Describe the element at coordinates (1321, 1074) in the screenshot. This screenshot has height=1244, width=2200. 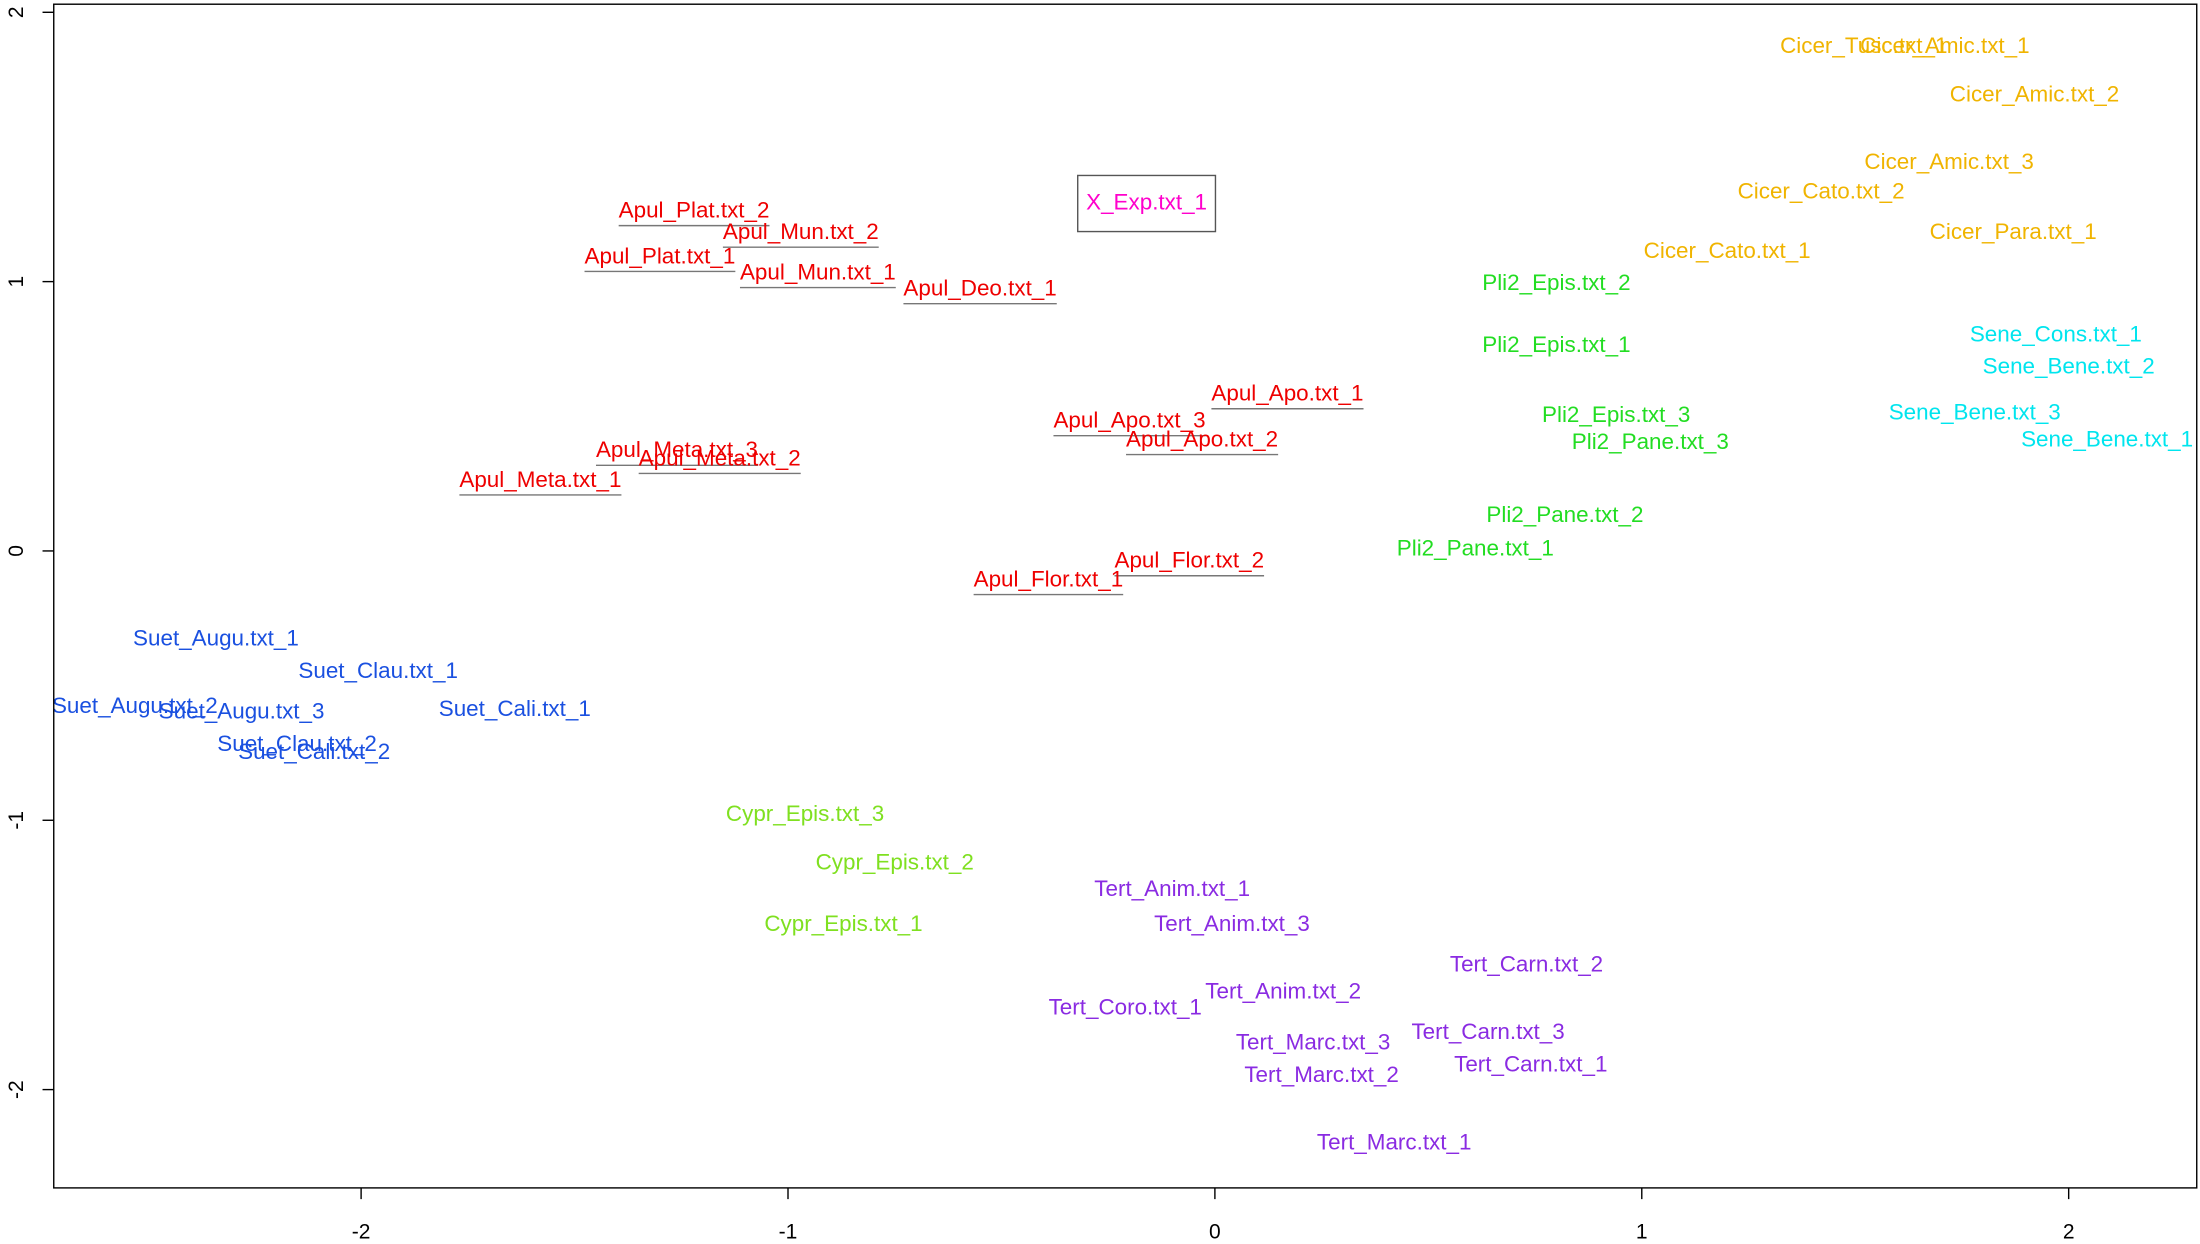
I see `point-label: Tert_Marc.txt_2` at that location.